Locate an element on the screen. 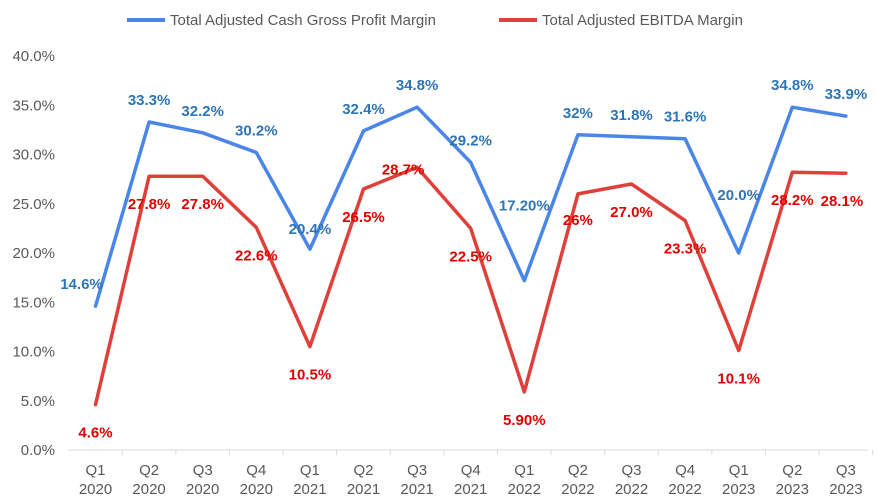 Image resolution: width=877 pixels, height=497 pixels. x-tick-label: Q4 2021 is located at coordinates (470, 479).